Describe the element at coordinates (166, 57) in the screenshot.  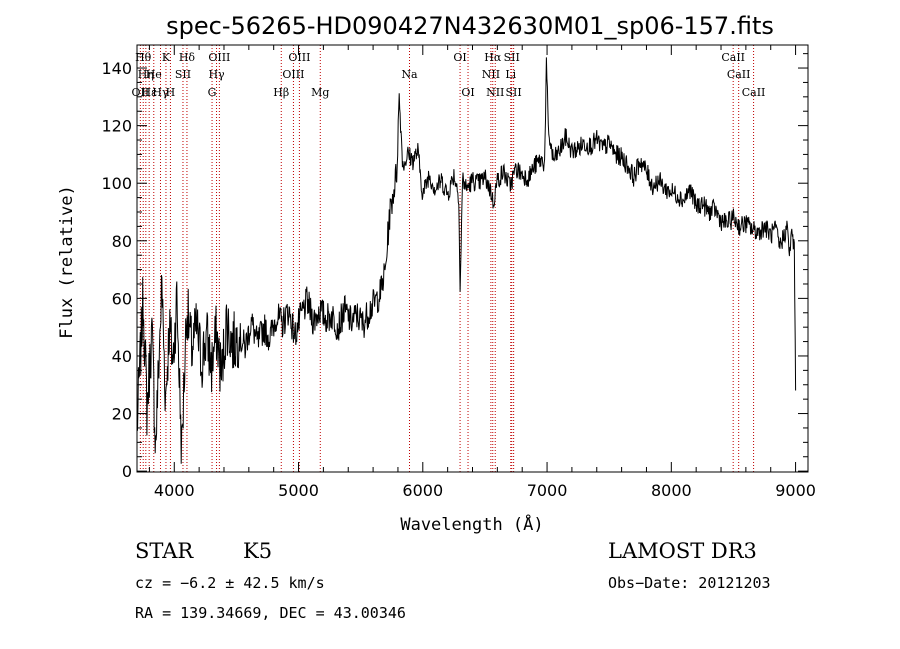
I see `line-label: K` at that location.